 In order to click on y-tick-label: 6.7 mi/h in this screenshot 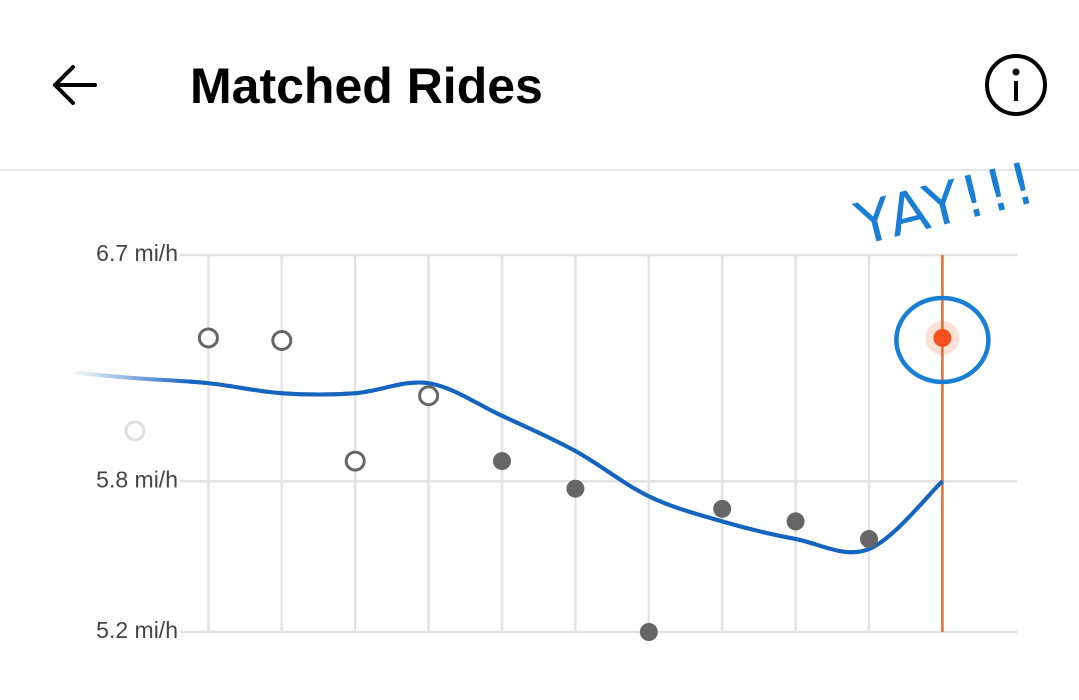, I will do `click(137, 253)`.